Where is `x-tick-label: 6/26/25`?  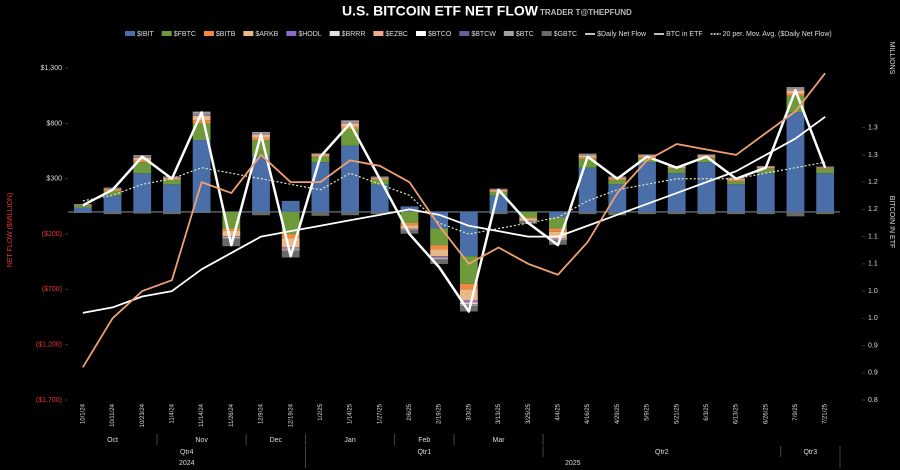 x-tick-label: 6/26/25 is located at coordinates (766, 413).